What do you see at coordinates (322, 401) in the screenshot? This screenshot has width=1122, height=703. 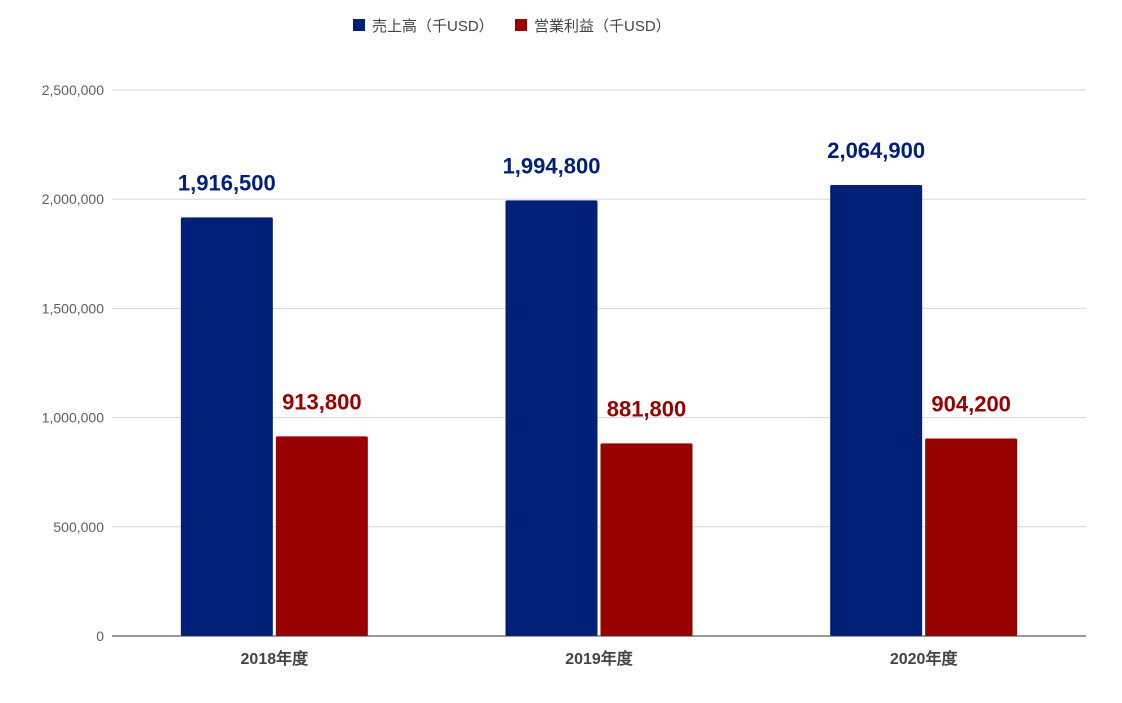 I see `data-label-operating-profit: 913,800` at bounding box center [322, 401].